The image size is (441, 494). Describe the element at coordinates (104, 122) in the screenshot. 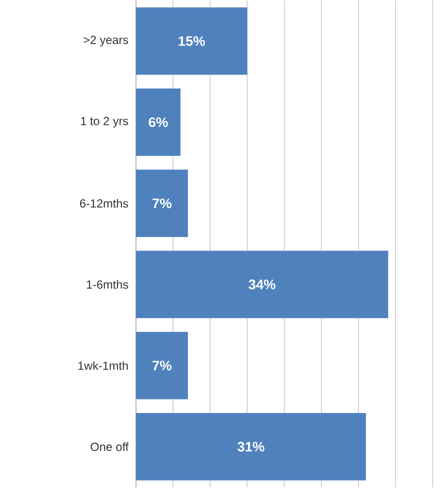

I see `y-tick-label: 1 to 2 yrs` at that location.